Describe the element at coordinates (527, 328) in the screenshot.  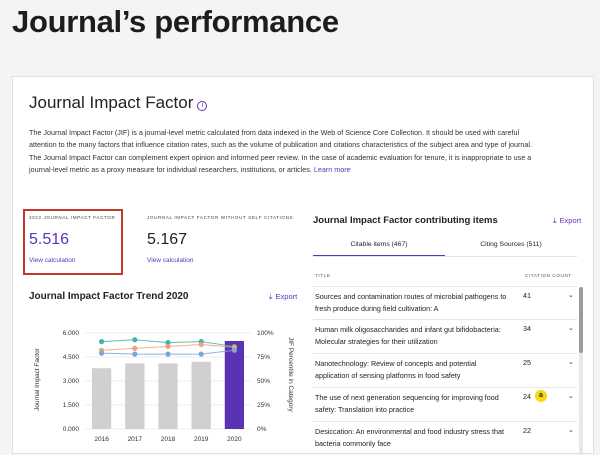
I see `row-count: 34` at that location.